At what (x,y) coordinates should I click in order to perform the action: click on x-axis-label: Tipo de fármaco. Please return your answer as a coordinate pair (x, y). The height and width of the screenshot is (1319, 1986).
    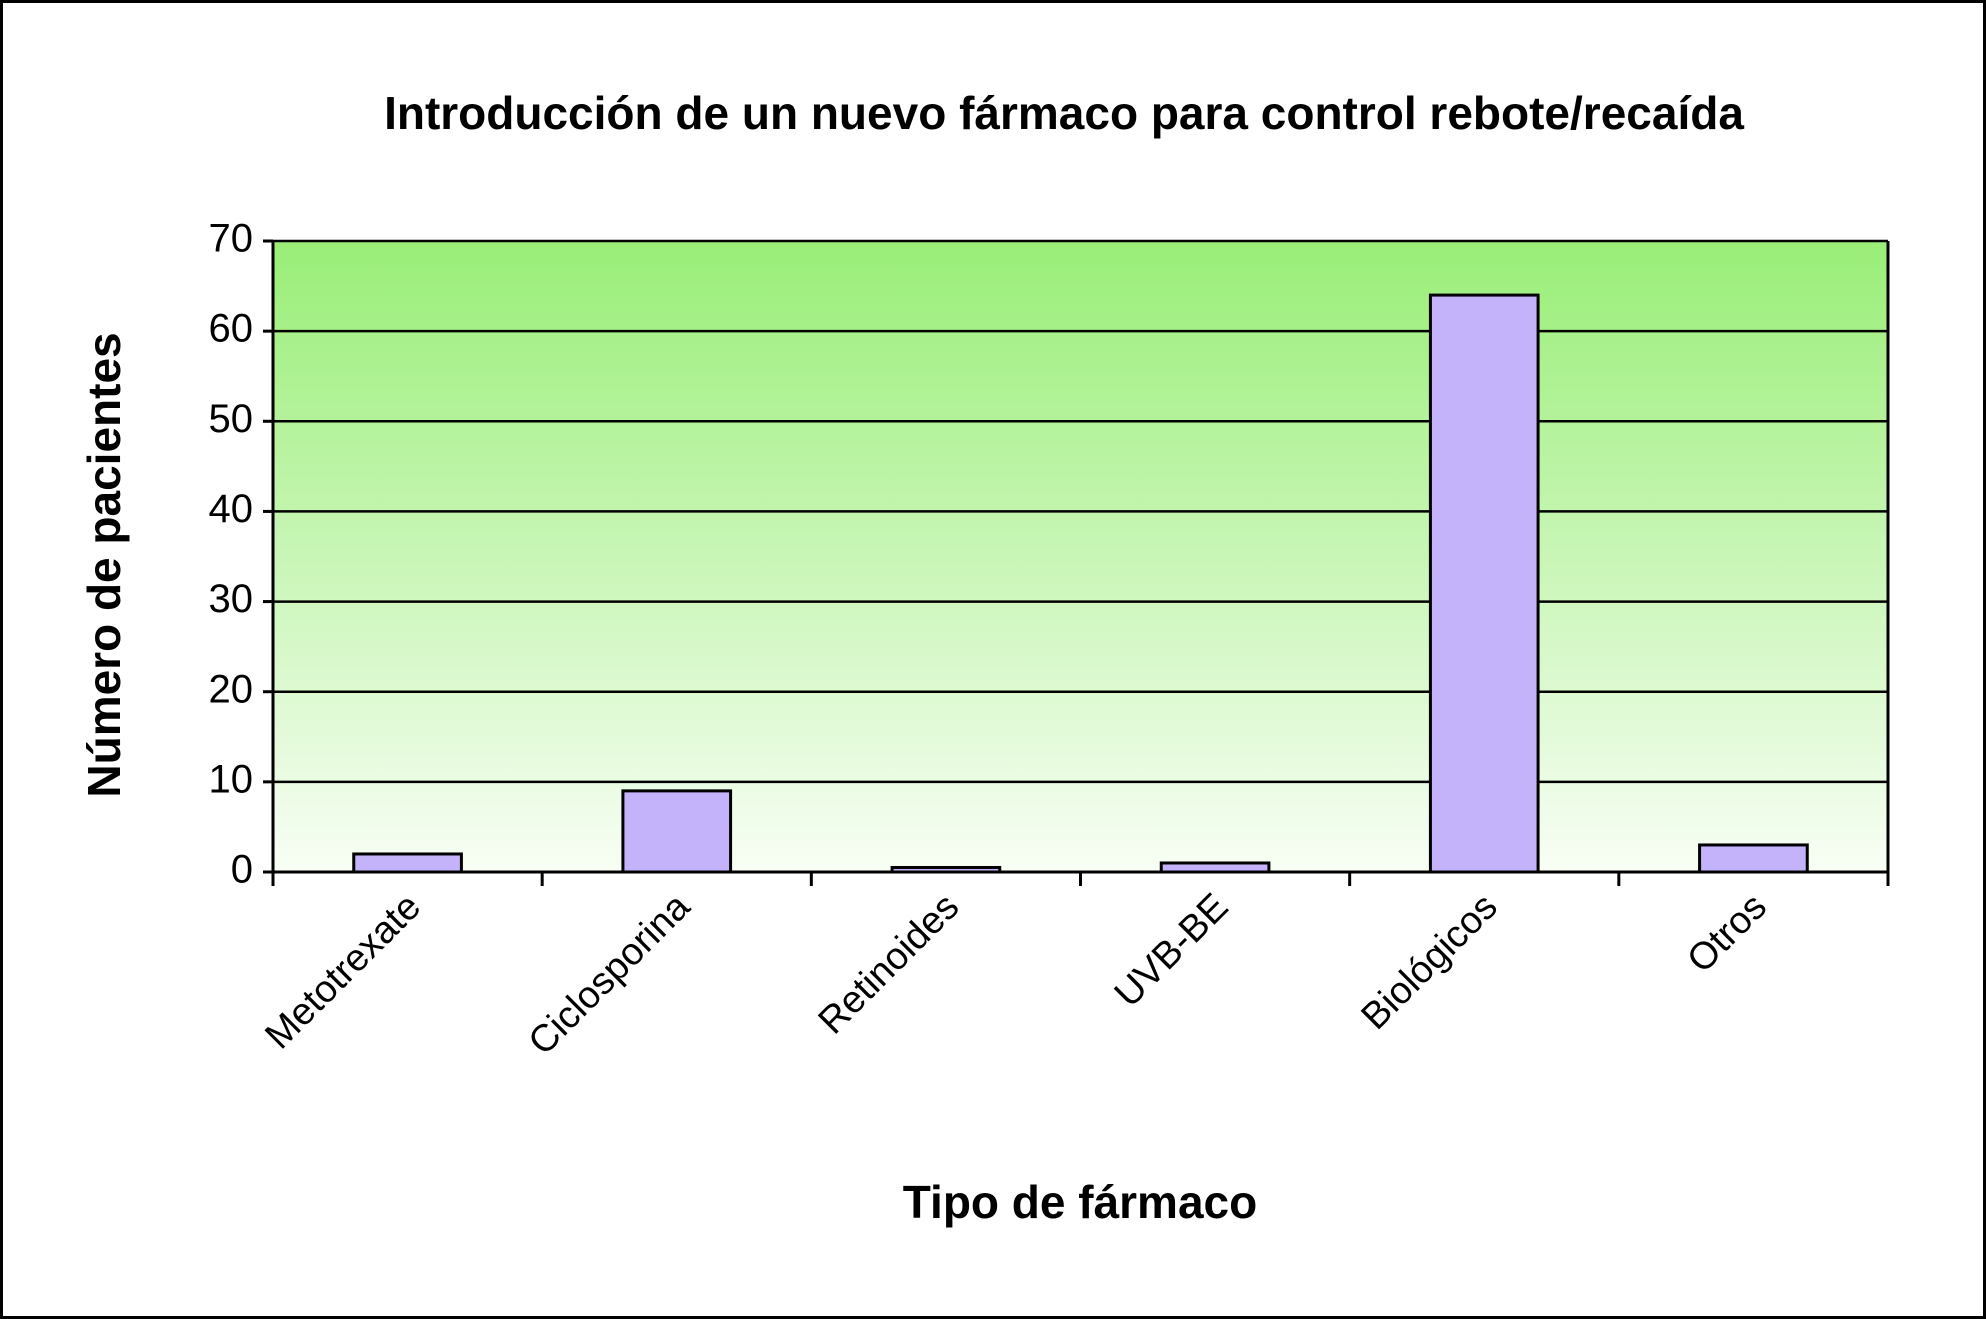
    Looking at the image, I should click on (1080, 1202).